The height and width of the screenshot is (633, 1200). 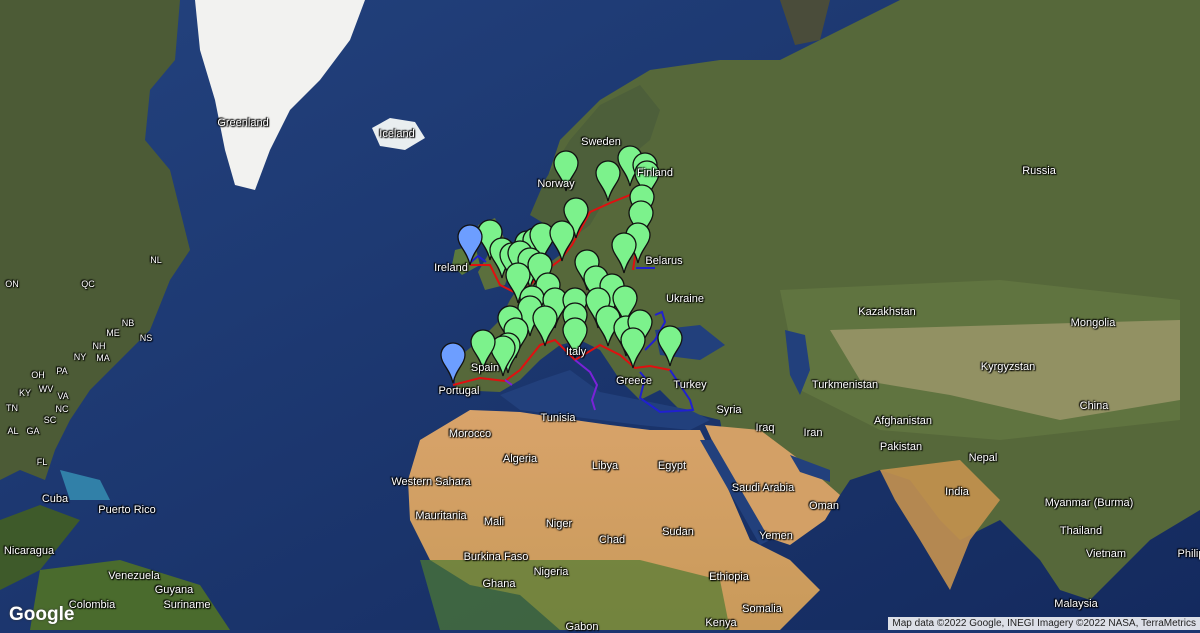 I want to click on map-label: Niger, so click(x=559, y=524).